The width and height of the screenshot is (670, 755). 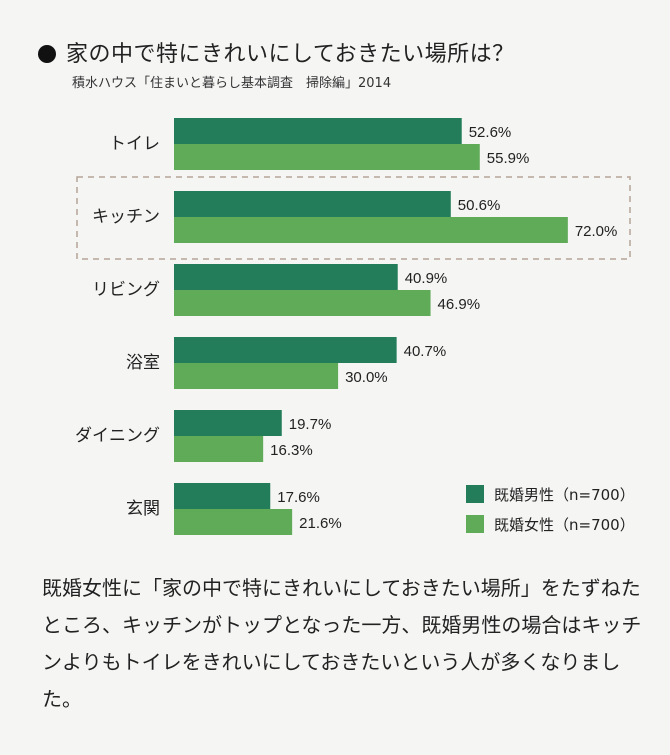 What do you see at coordinates (117, 436) in the screenshot?
I see `category-label: ダイニング` at bounding box center [117, 436].